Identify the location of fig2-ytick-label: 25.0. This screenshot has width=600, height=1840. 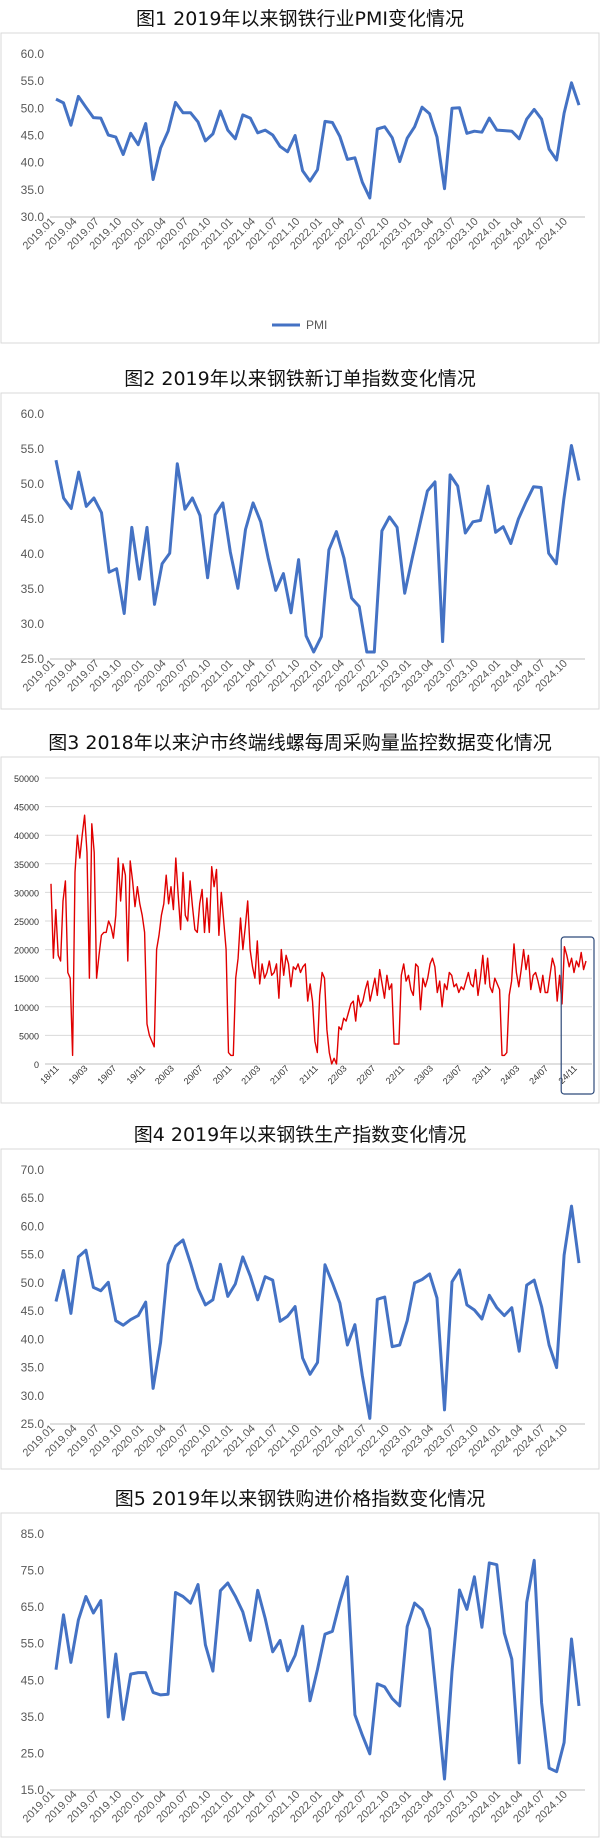
(33, 659).